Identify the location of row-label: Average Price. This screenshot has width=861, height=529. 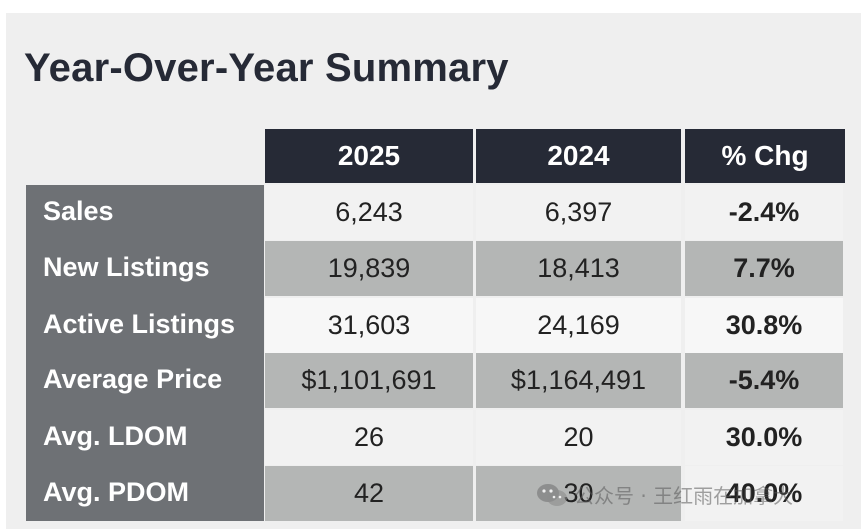
(133, 378).